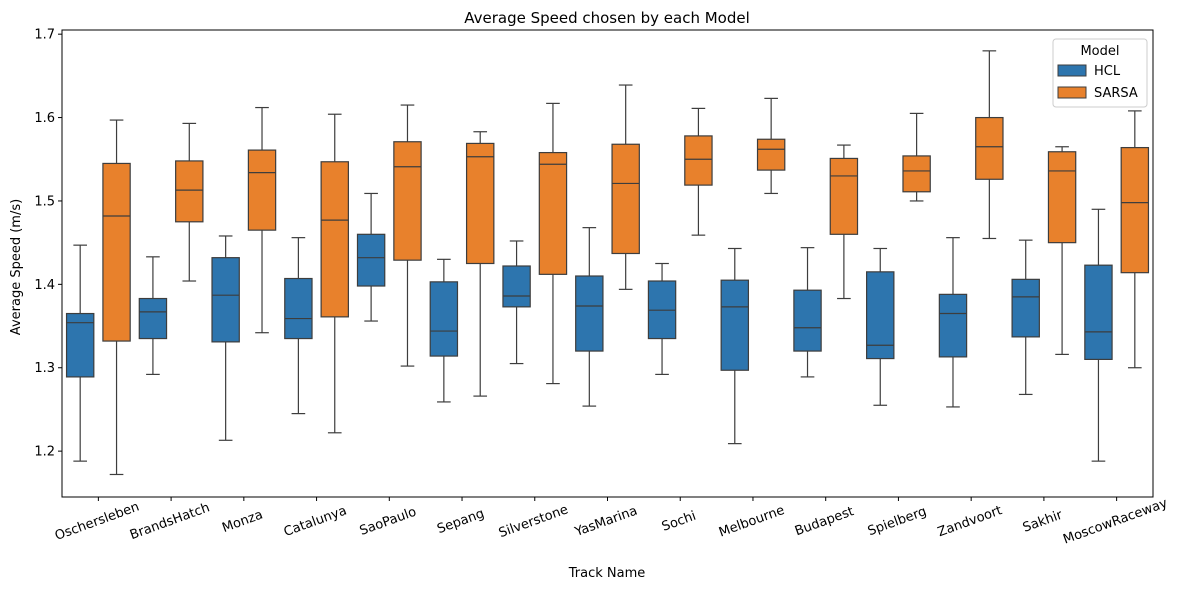 The image size is (1184, 590). What do you see at coordinates (44, 118) in the screenshot?
I see `y-tick-label: 1.6` at bounding box center [44, 118].